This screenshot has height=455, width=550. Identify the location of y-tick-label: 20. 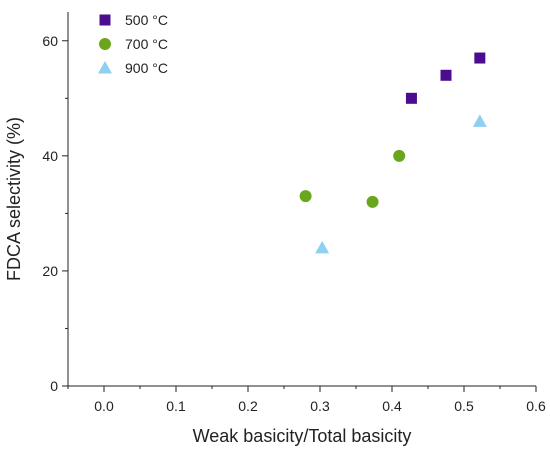
(50, 271).